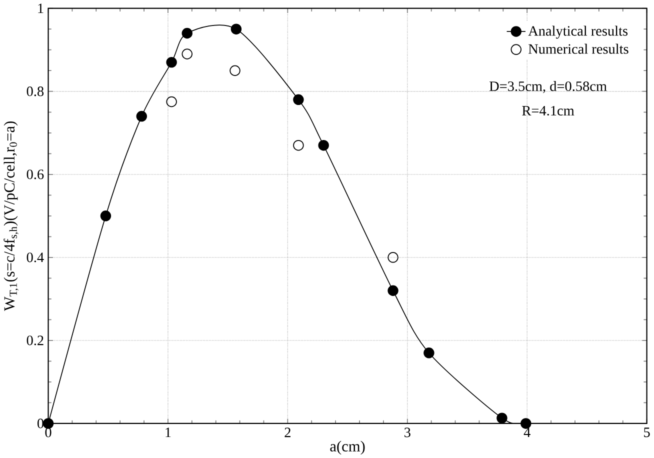 The width and height of the screenshot is (654, 458). Describe the element at coordinates (287, 432) in the screenshot. I see `x-tick-label: 2` at that location.